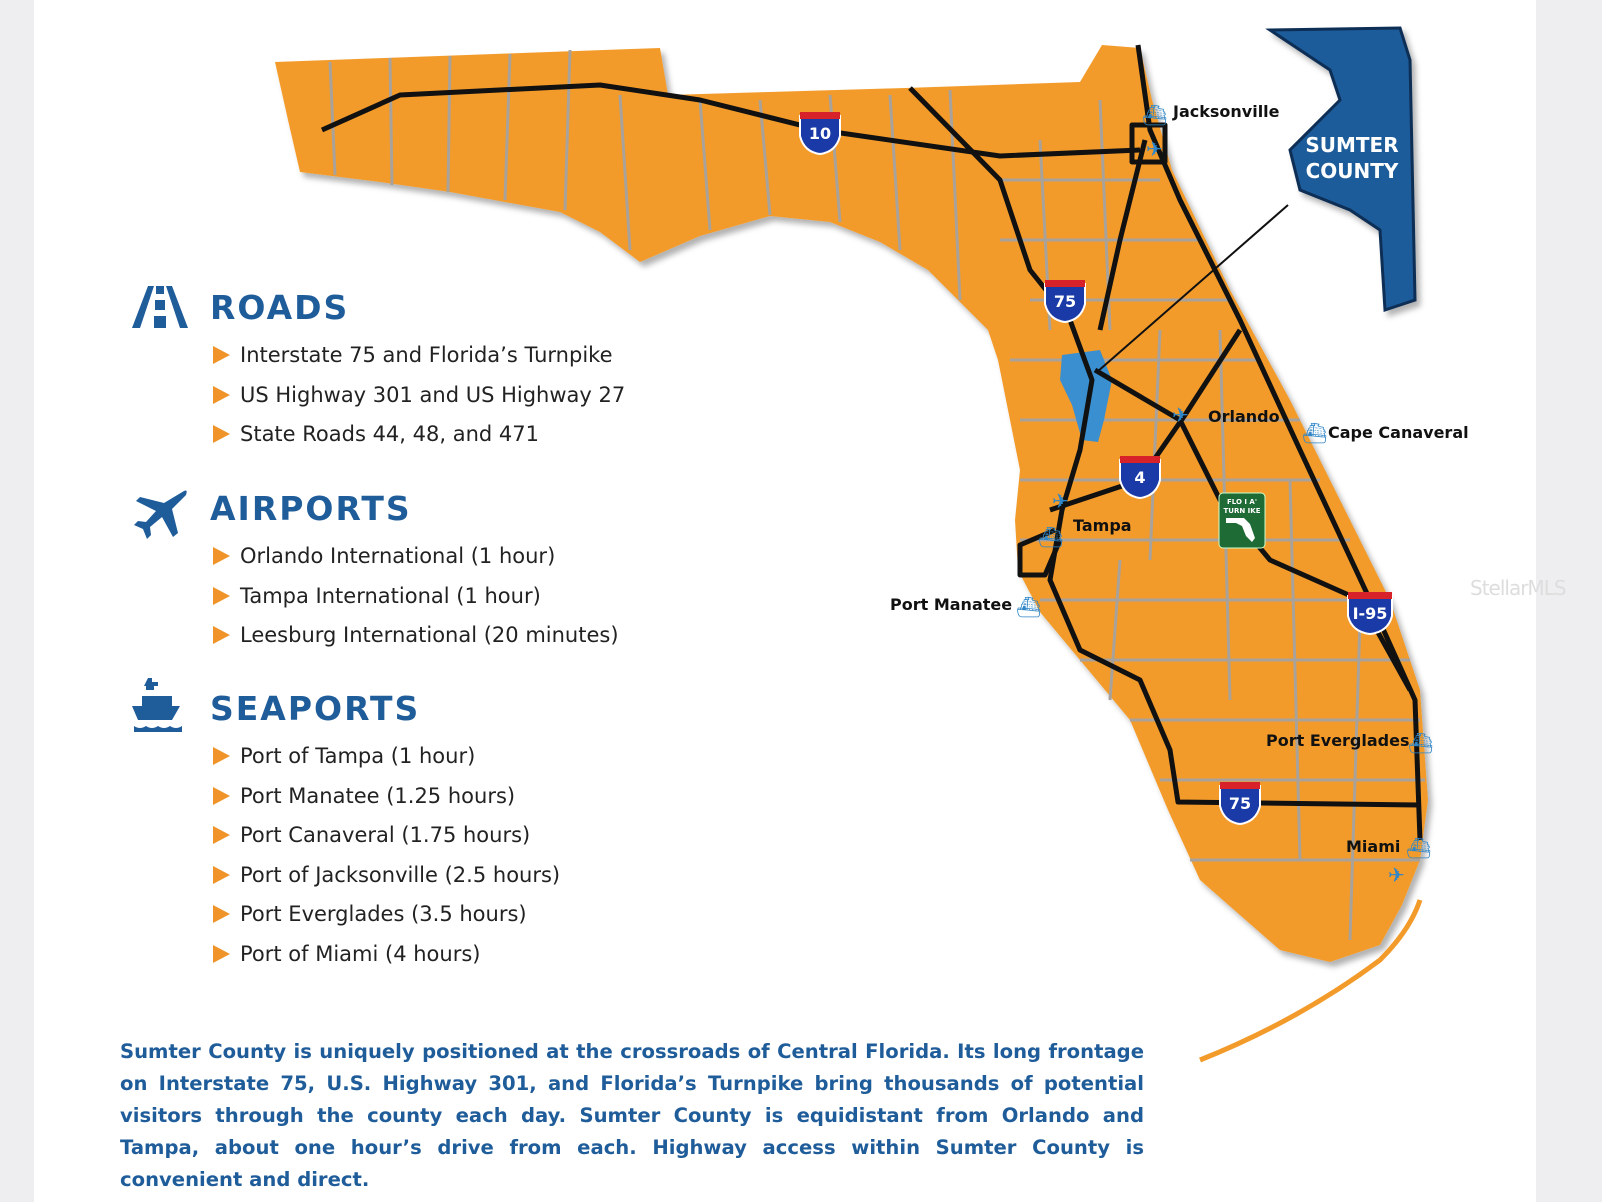 This screenshot has height=1202, width=1602. Describe the element at coordinates (385, 761) in the screenshot. I see `list-item: Port of Tampa (1 hour)` at that location.